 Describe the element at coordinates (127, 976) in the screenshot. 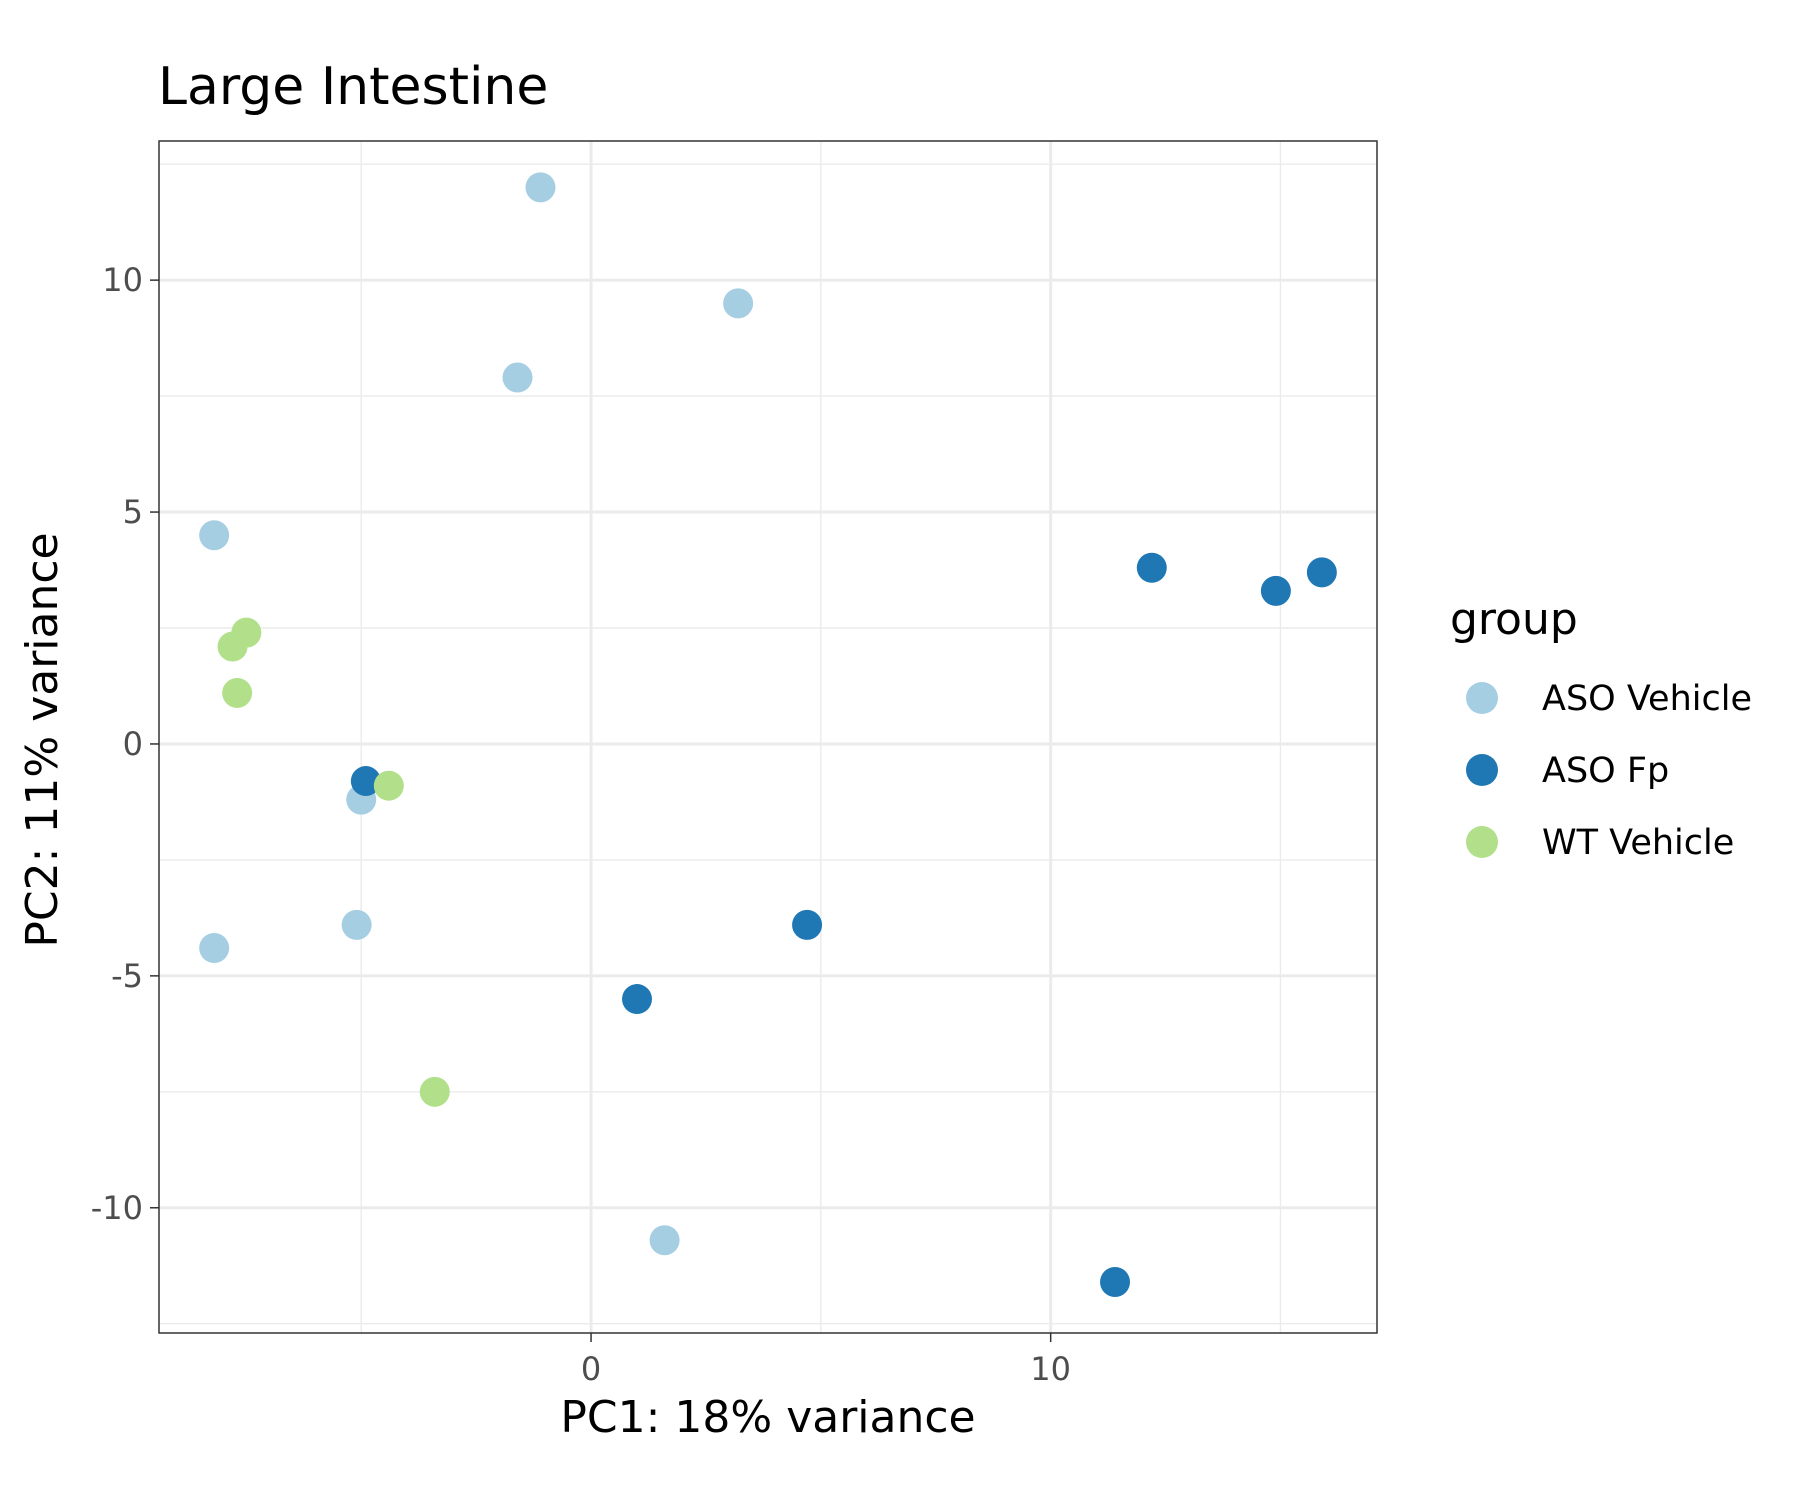

I see `y-tick-label: -5` at that location.